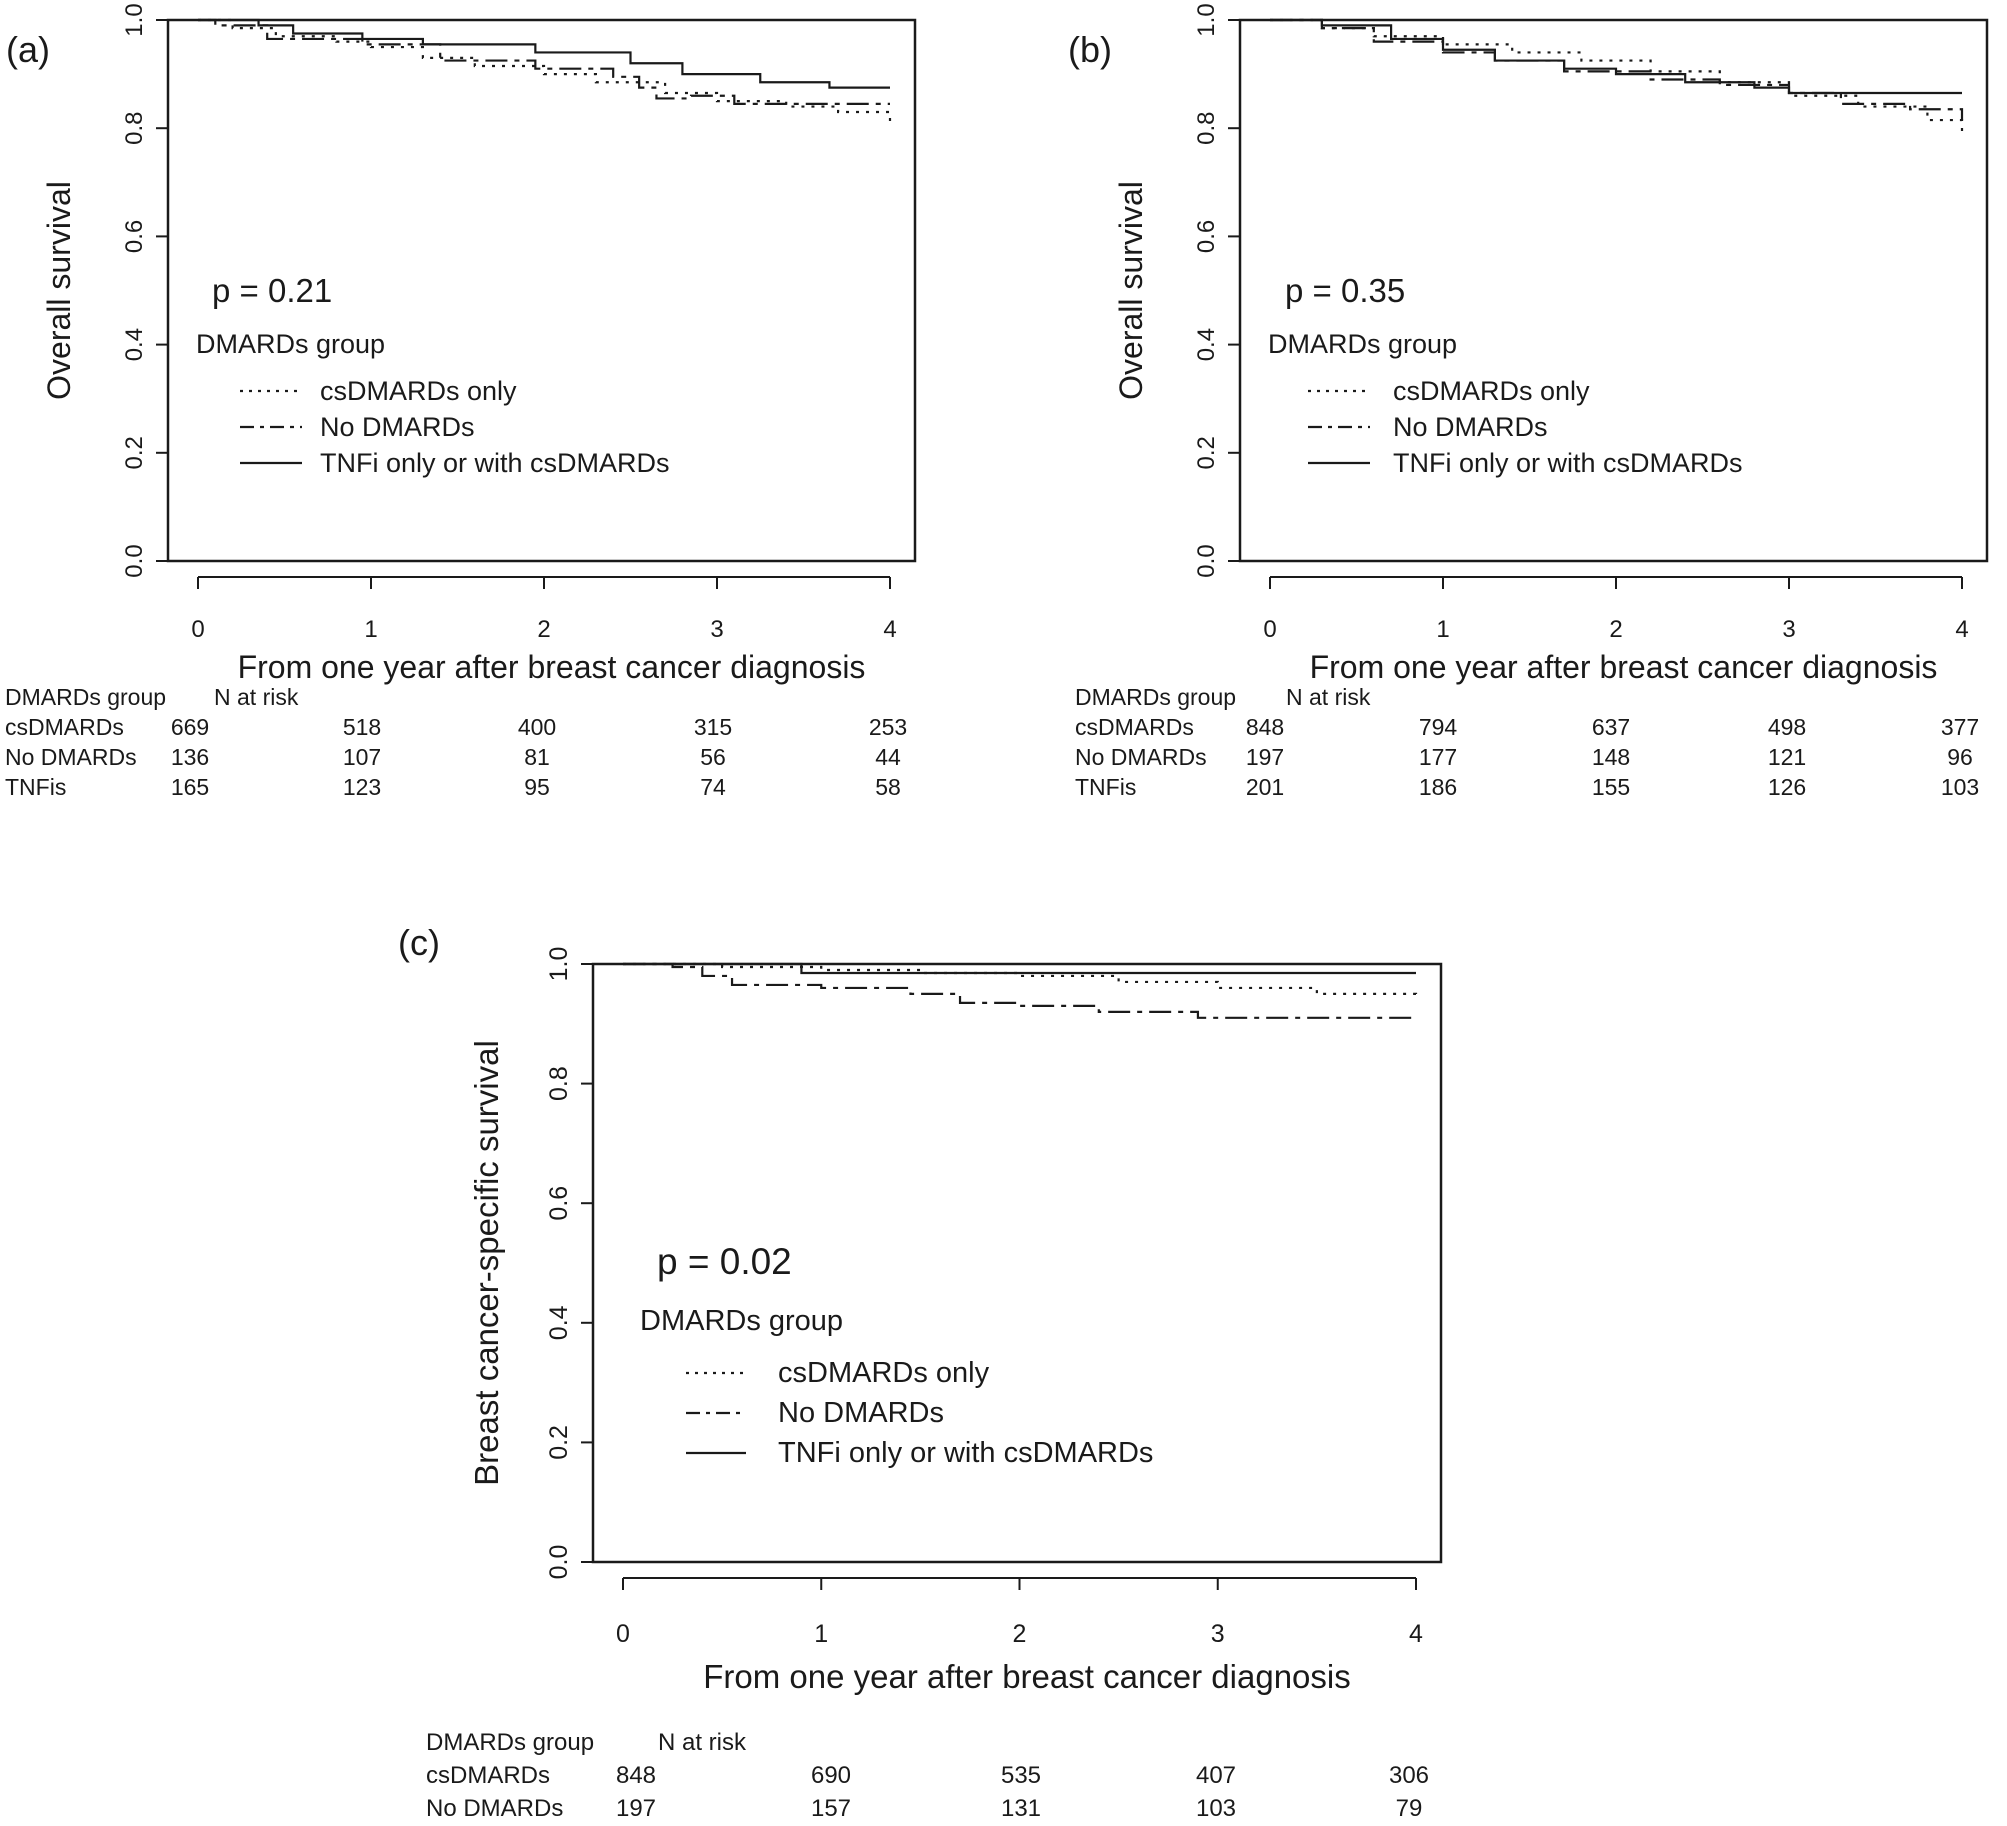  I want to click on y-axis-label: Breast cancer-specific survival, so click(486, 1263).